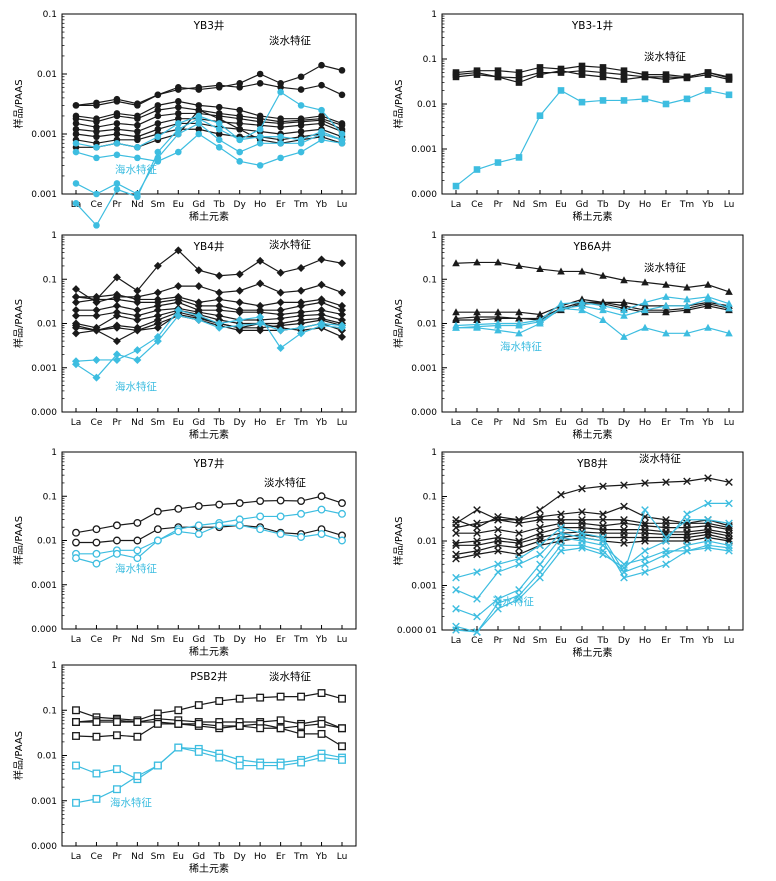 This screenshot has height=881, width=776. I want to click on x-tick-label: Tm, so click(300, 640).